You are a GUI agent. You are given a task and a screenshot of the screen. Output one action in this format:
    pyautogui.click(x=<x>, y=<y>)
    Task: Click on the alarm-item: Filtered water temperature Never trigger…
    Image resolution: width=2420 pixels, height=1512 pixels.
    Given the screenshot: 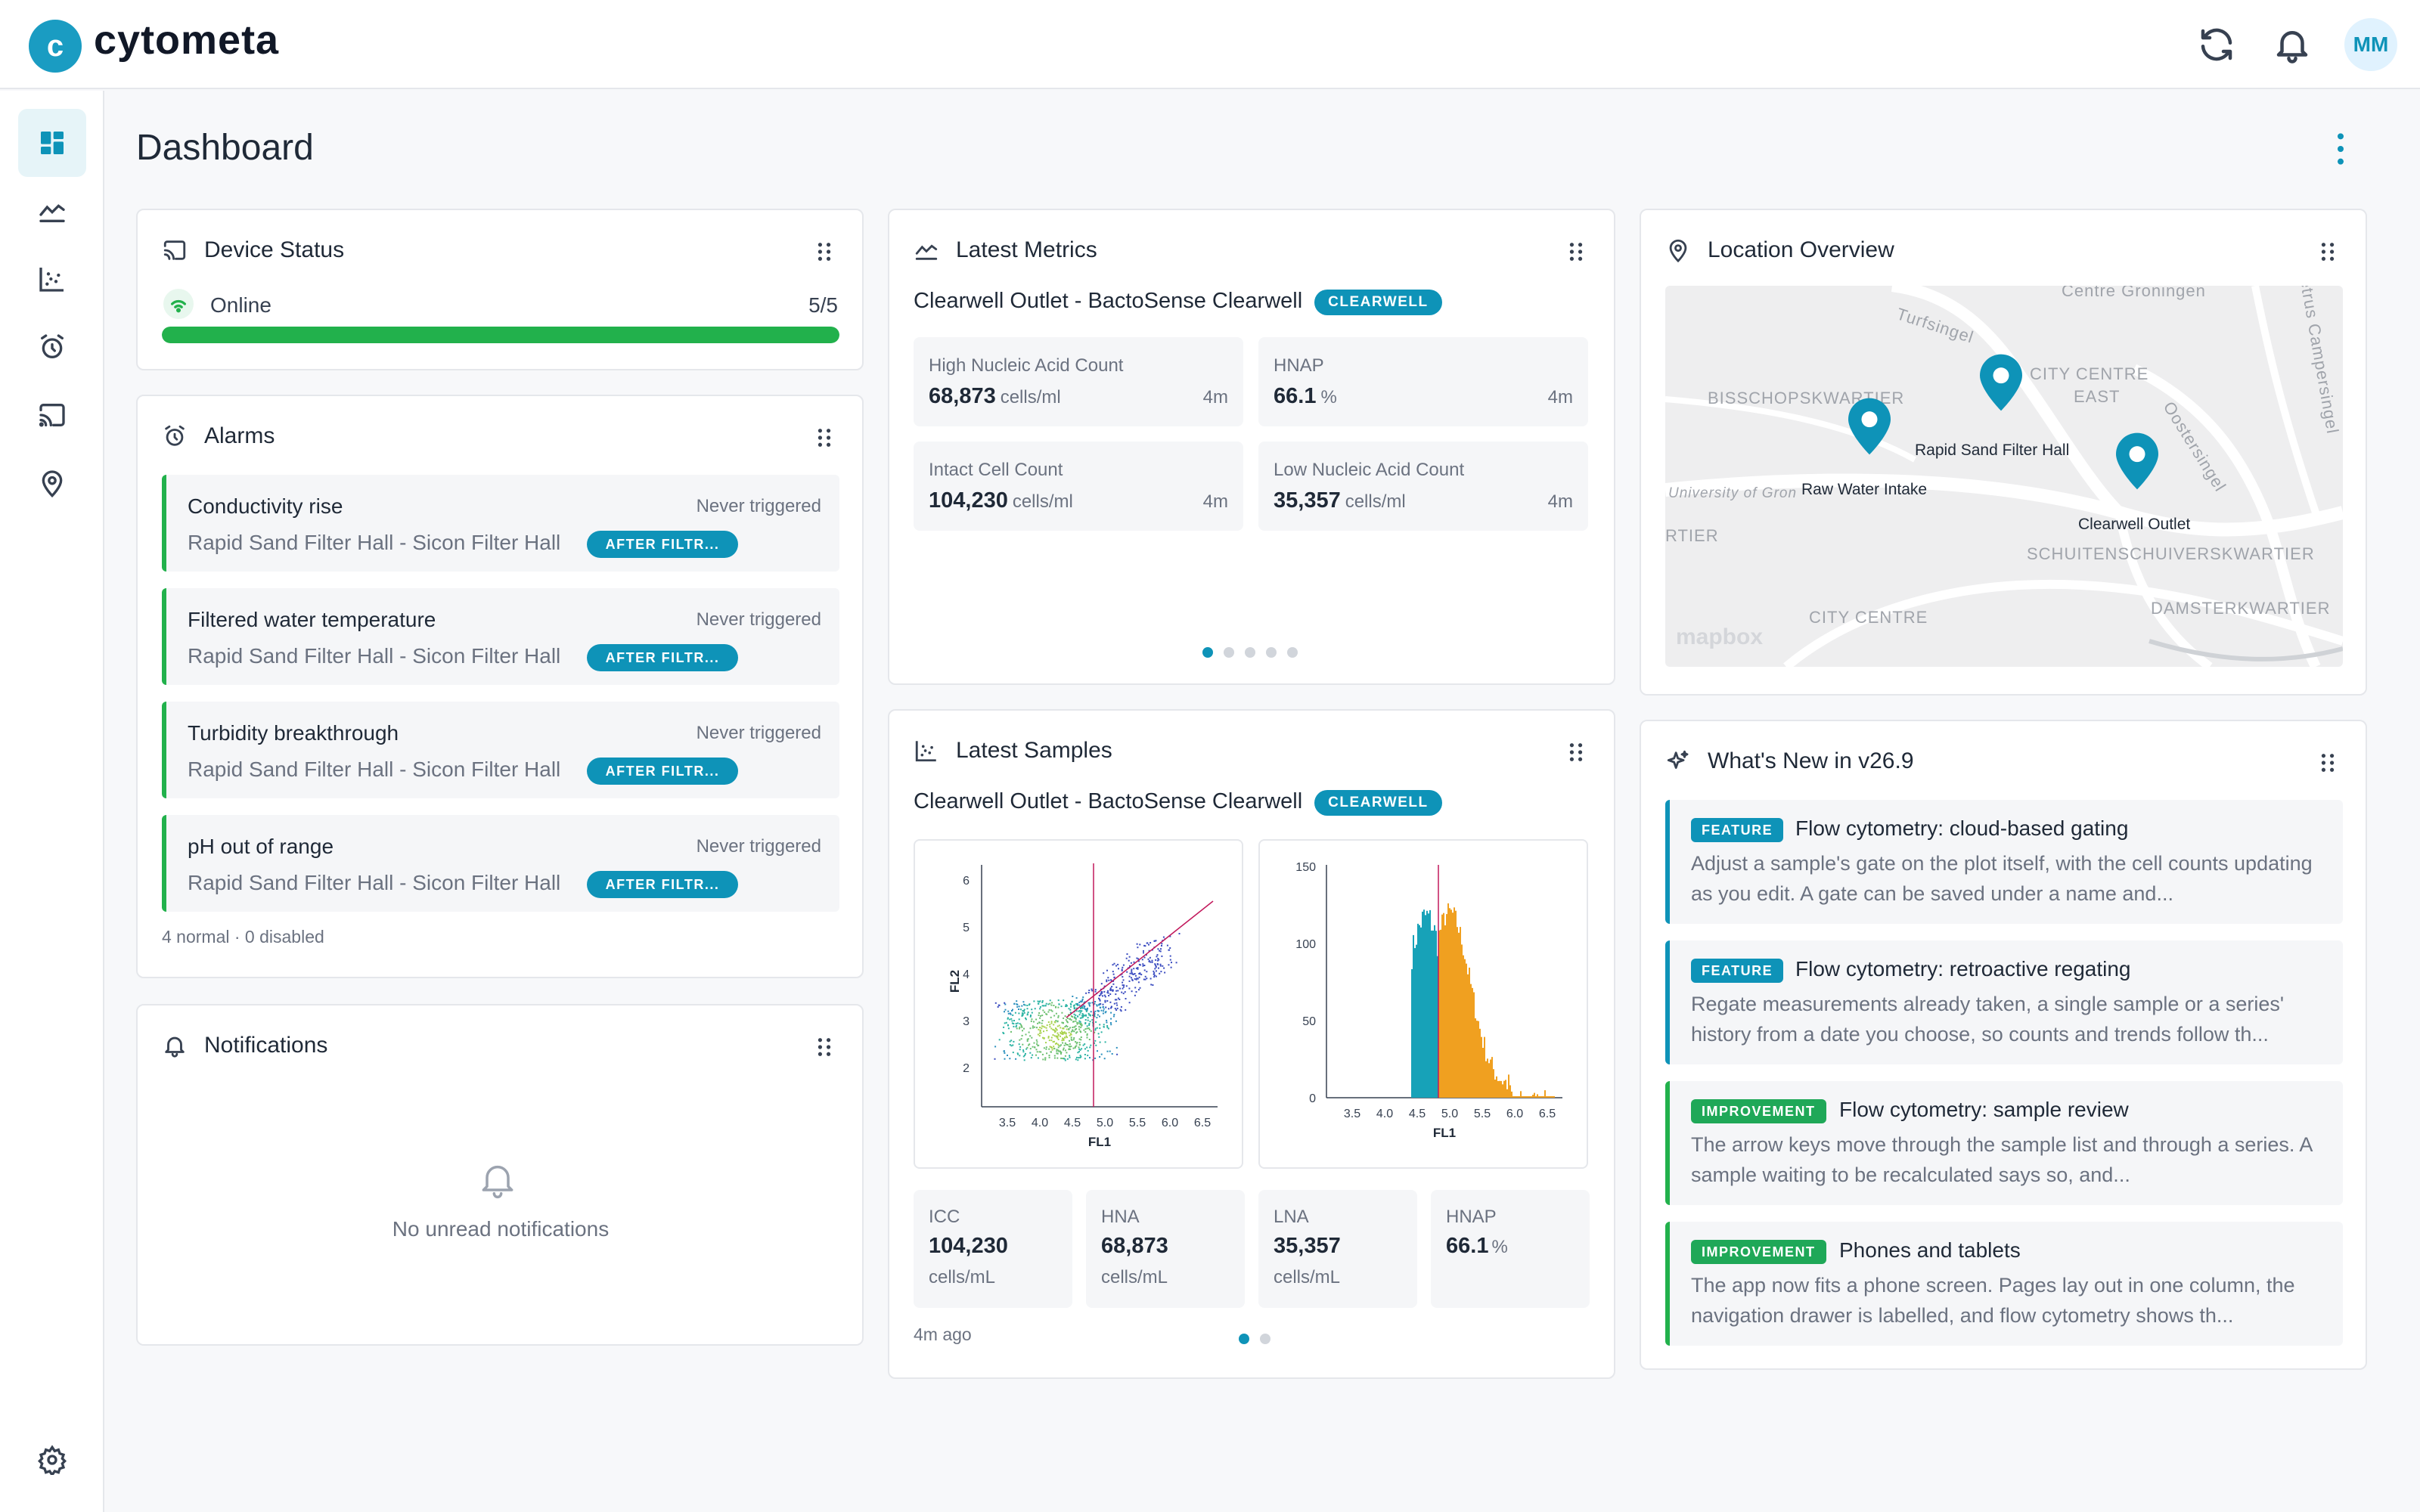 What is the action you would take?
    pyautogui.click(x=500, y=636)
    